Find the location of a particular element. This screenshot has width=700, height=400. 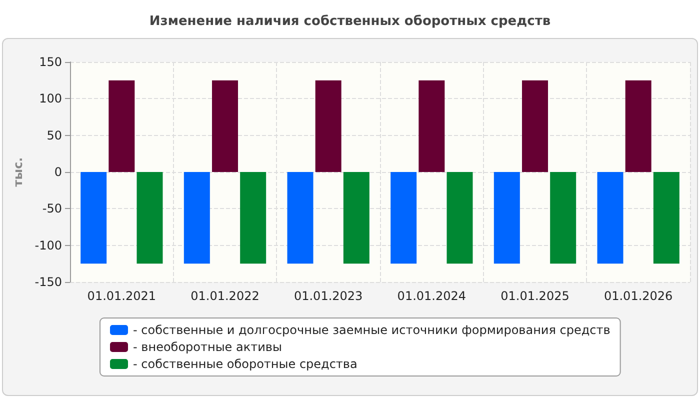

x-tick-label: 01.01.2024 is located at coordinates (431, 296).